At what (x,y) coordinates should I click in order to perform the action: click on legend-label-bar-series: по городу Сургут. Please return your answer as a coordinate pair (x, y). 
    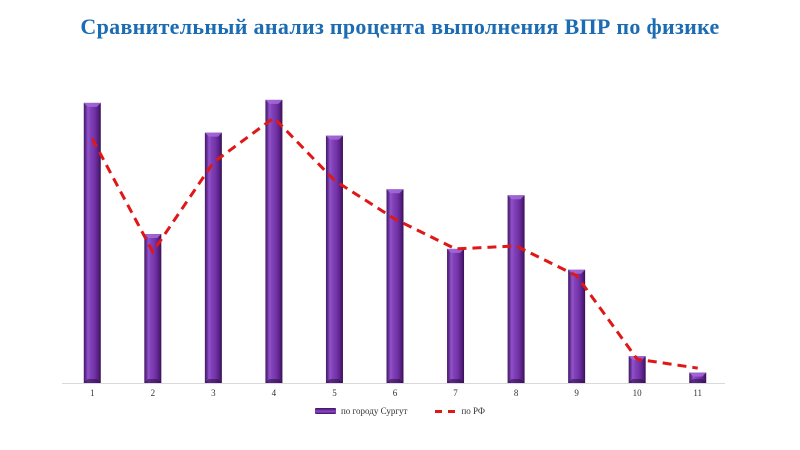
    Looking at the image, I should click on (374, 411).